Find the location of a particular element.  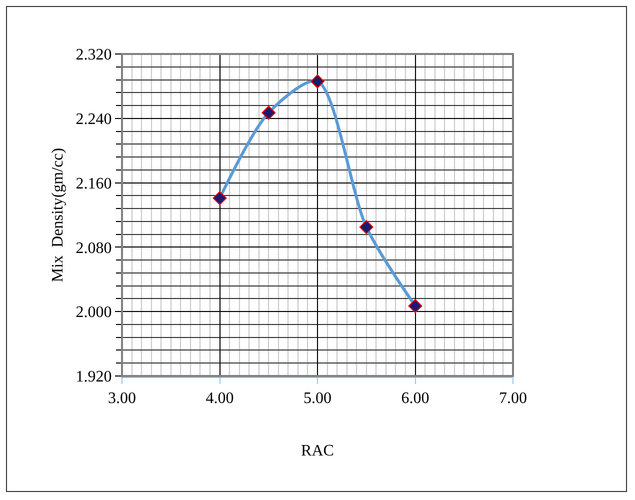

y-tick-label: 2.240 is located at coordinates (94, 119).